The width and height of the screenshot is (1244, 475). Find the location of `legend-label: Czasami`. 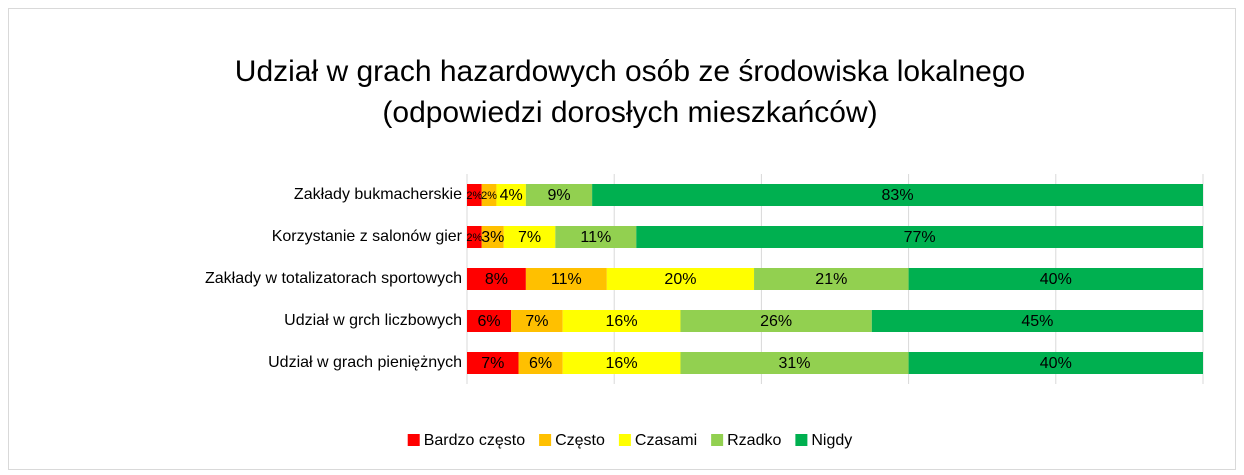

legend-label: Czasami is located at coordinates (666, 440).